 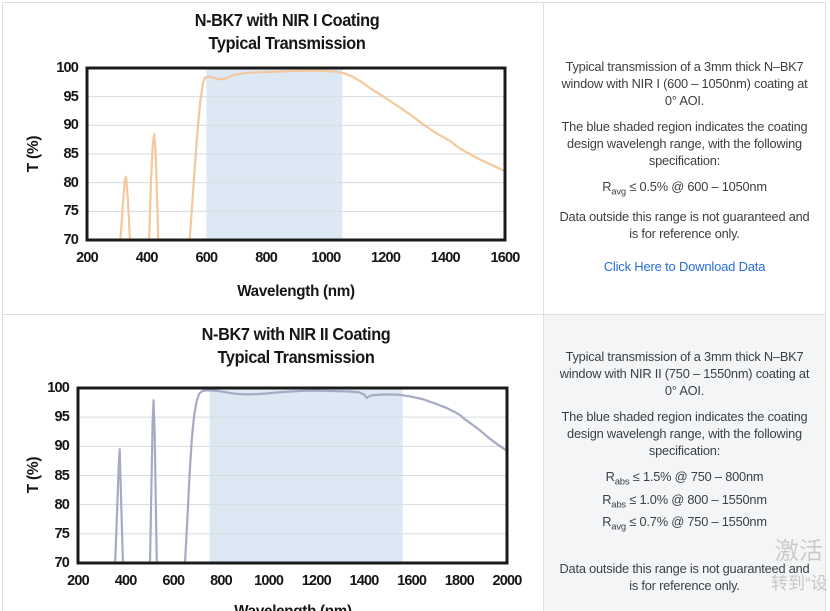 I want to click on border-right, so click(x=825, y=306).